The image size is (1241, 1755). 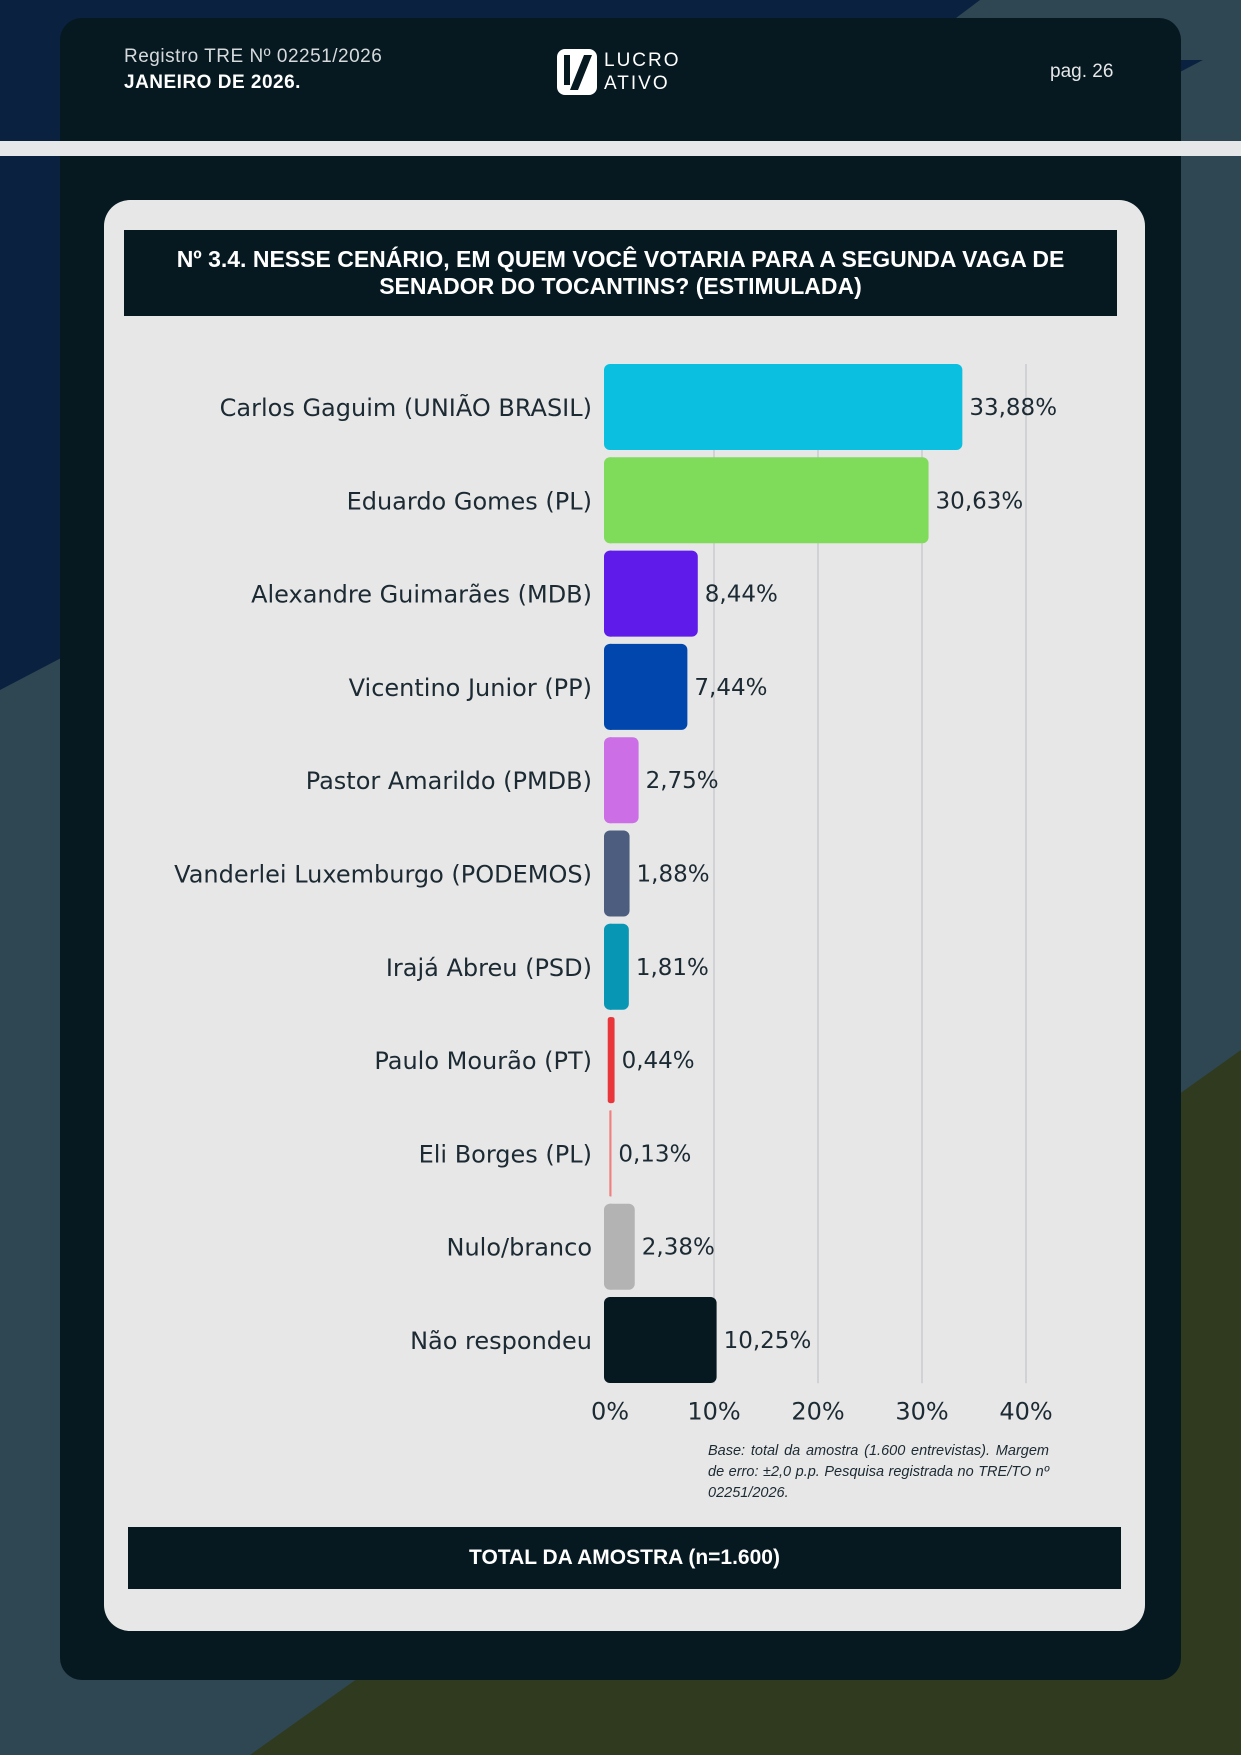 I want to click on bar-value-label: 7,44%, so click(x=730, y=688).